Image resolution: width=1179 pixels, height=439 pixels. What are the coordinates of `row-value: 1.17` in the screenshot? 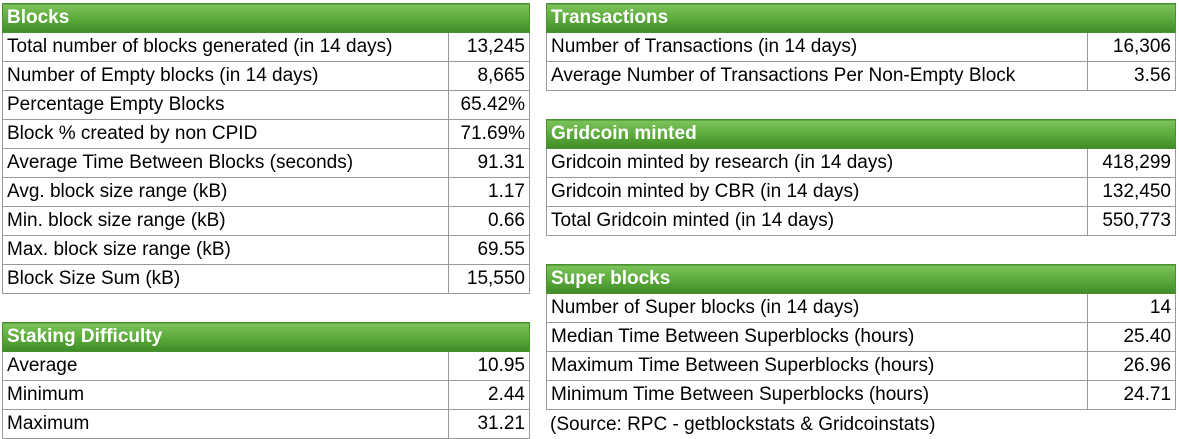 It's located at (489, 192).